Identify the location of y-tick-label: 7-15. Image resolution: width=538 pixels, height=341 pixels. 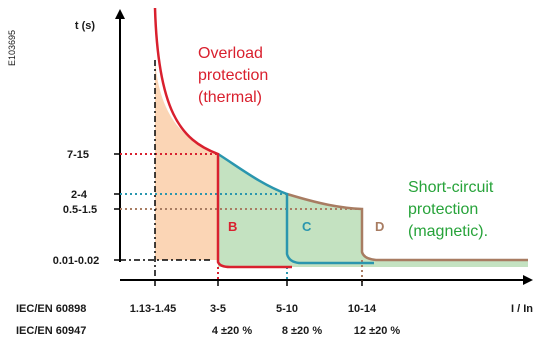
(78, 155).